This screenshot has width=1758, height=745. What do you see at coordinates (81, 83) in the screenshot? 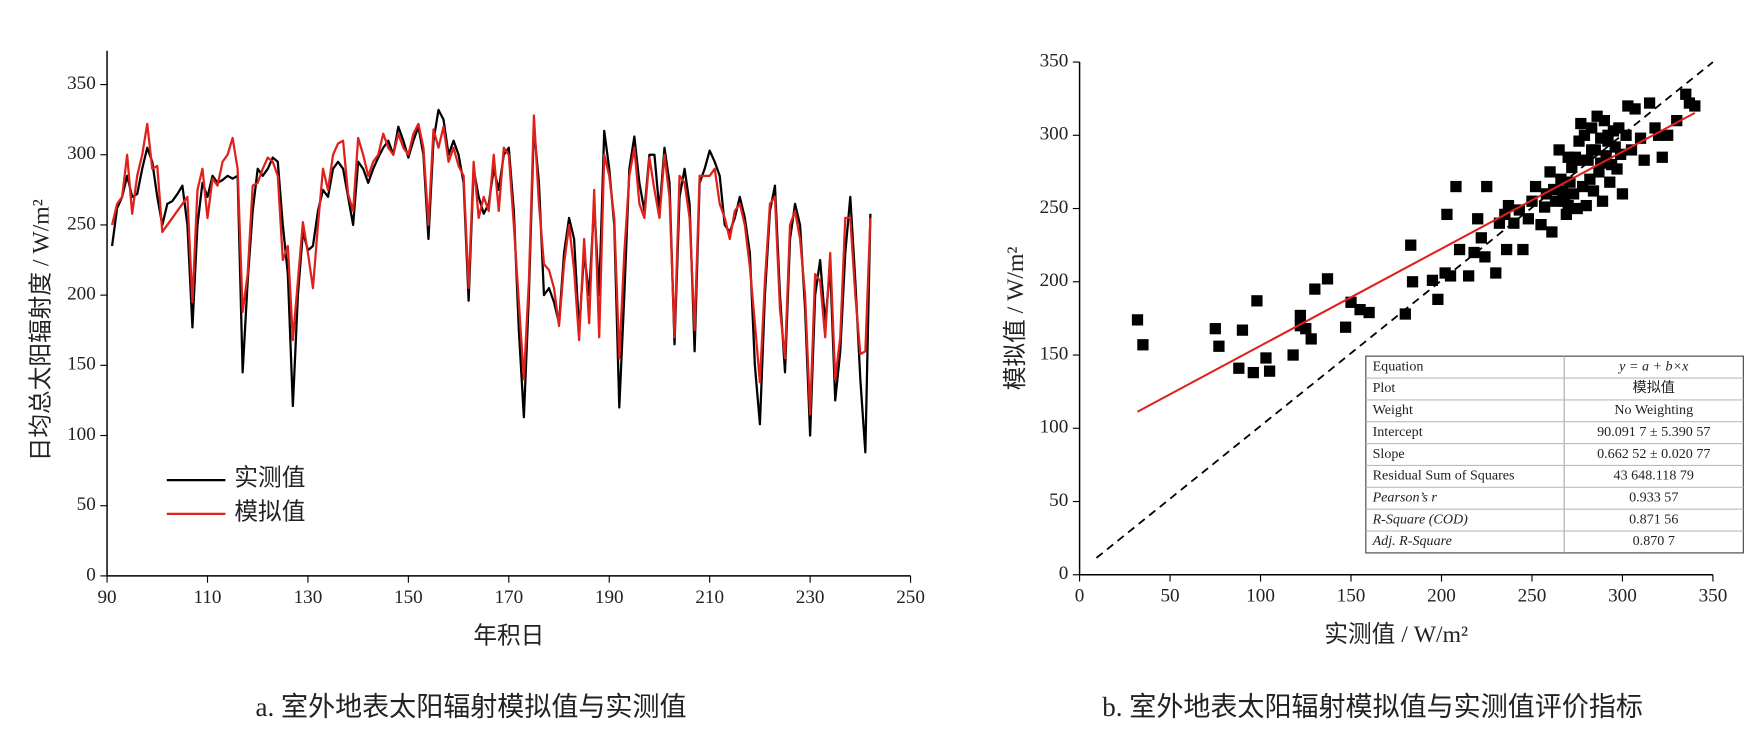
I see `y-tick-label: 350` at bounding box center [81, 83].